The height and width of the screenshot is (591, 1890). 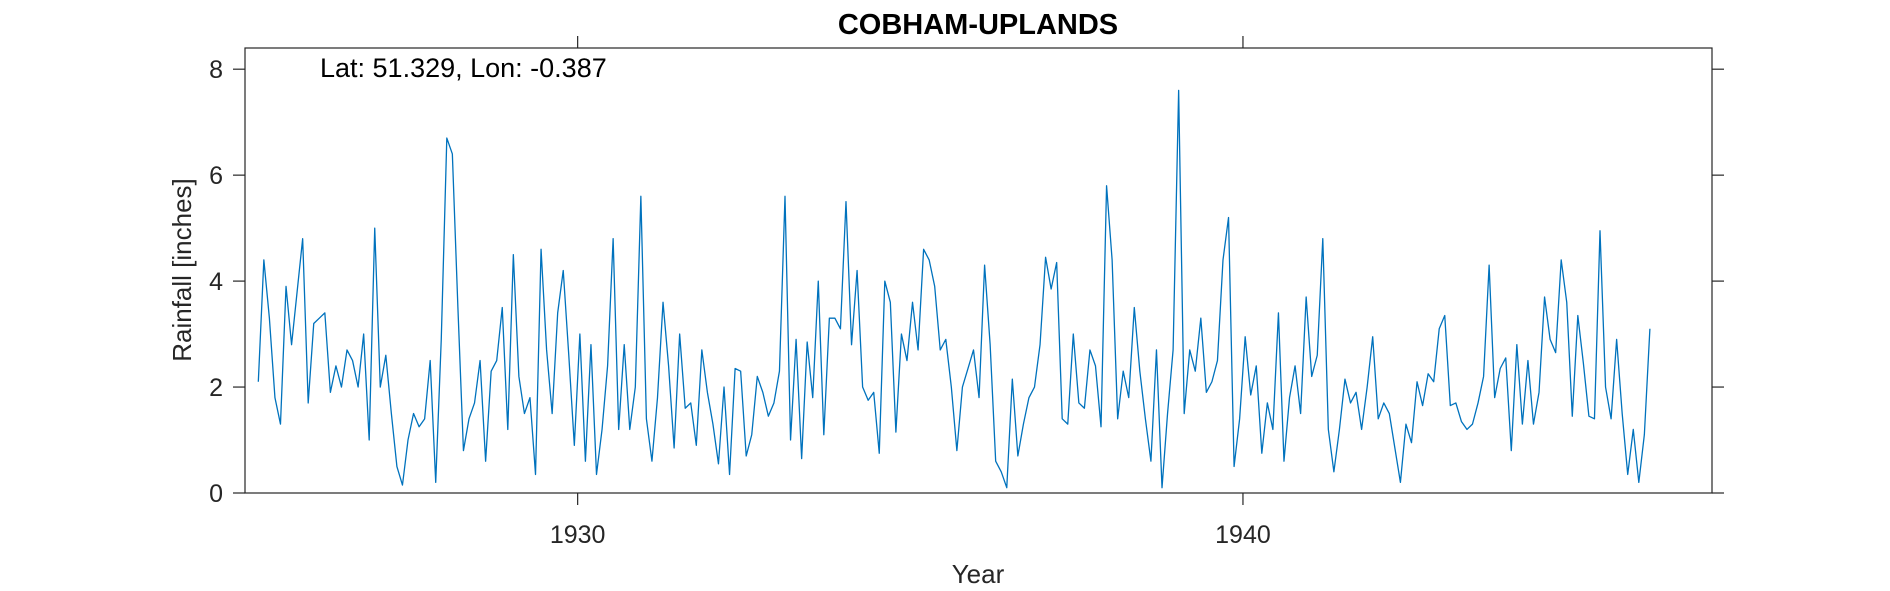 What do you see at coordinates (182, 270) in the screenshot?
I see `y-axis-label: Rainfall [inches]` at bounding box center [182, 270].